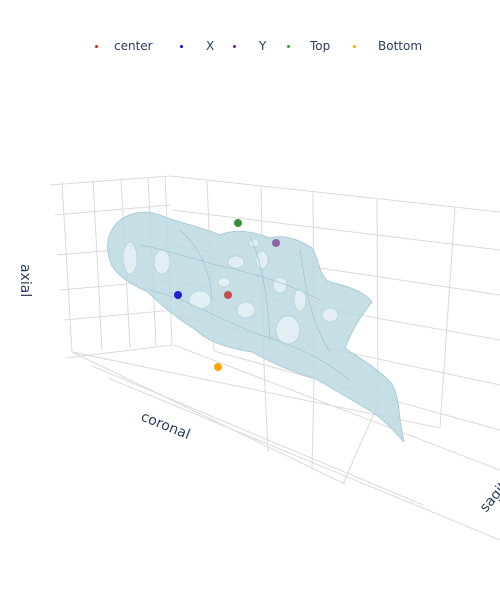 The image size is (500, 600). What do you see at coordinates (166, 426) in the screenshot?
I see `axis-title-coronal: coronal` at bounding box center [166, 426].